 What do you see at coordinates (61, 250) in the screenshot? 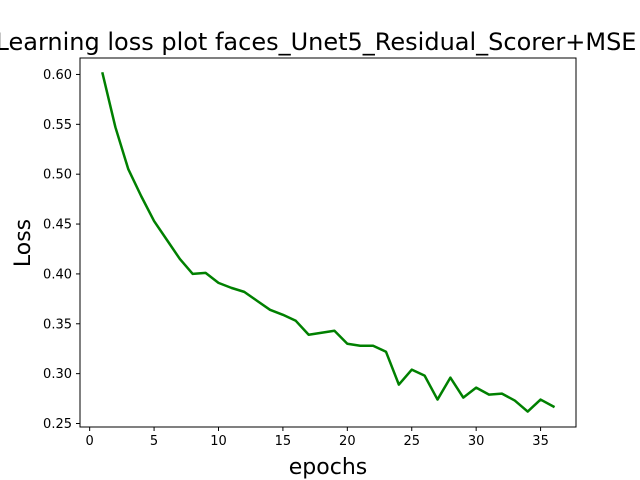
I see `y-axis-ticks: 0.25 0.30 0.35 0.40 0.45 0.50 0.55 0.60` at bounding box center [61, 250].